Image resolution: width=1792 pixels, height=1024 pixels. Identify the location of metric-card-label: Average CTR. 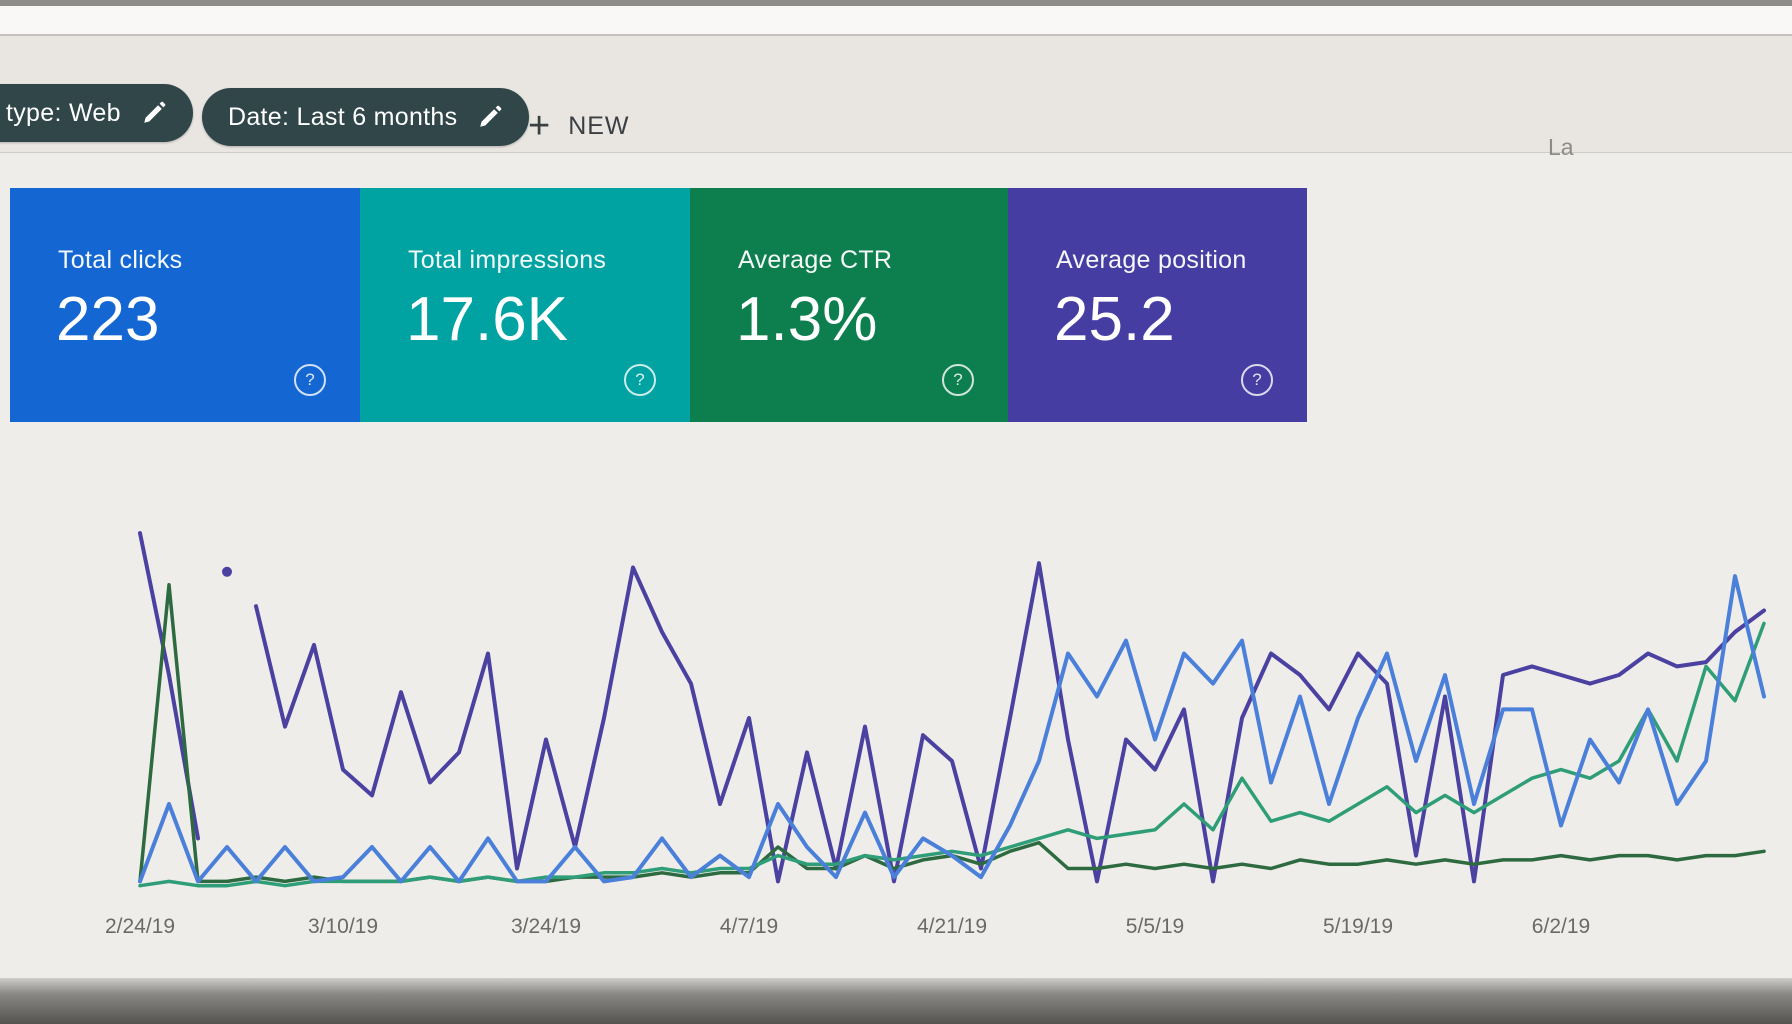
(815, 260).